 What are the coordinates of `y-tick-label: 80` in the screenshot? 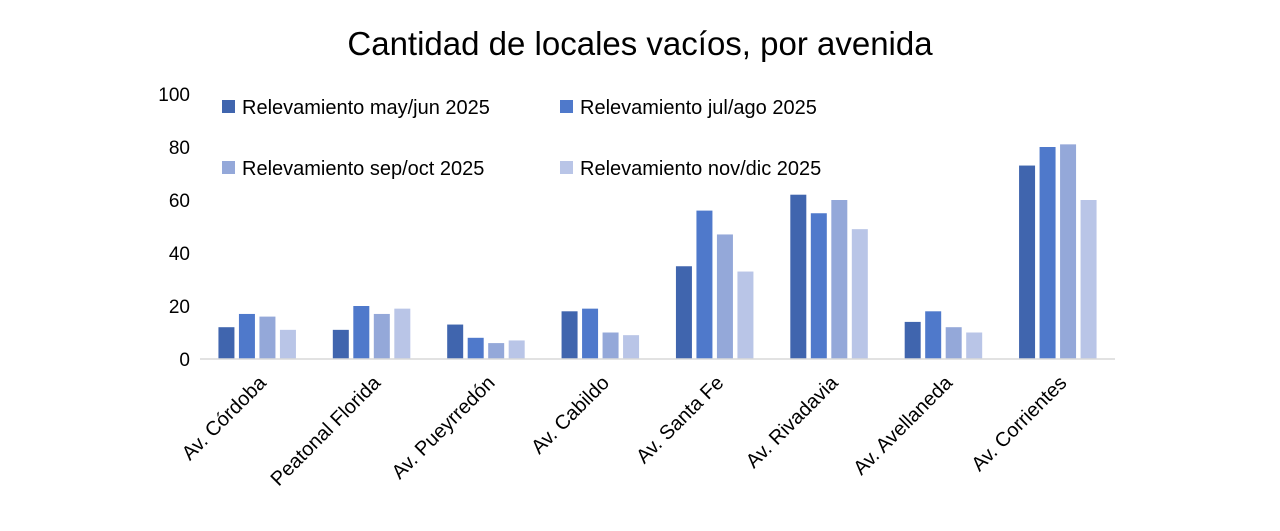 It's located at (179, 148).